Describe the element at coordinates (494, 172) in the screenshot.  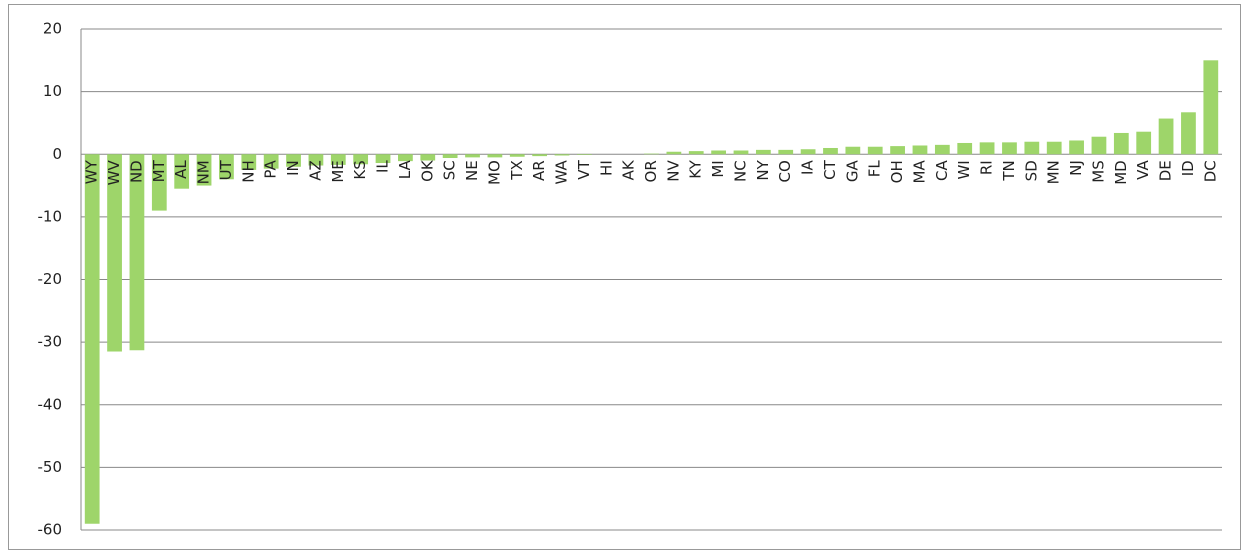
I see `x-tick-label: MO` at that location.